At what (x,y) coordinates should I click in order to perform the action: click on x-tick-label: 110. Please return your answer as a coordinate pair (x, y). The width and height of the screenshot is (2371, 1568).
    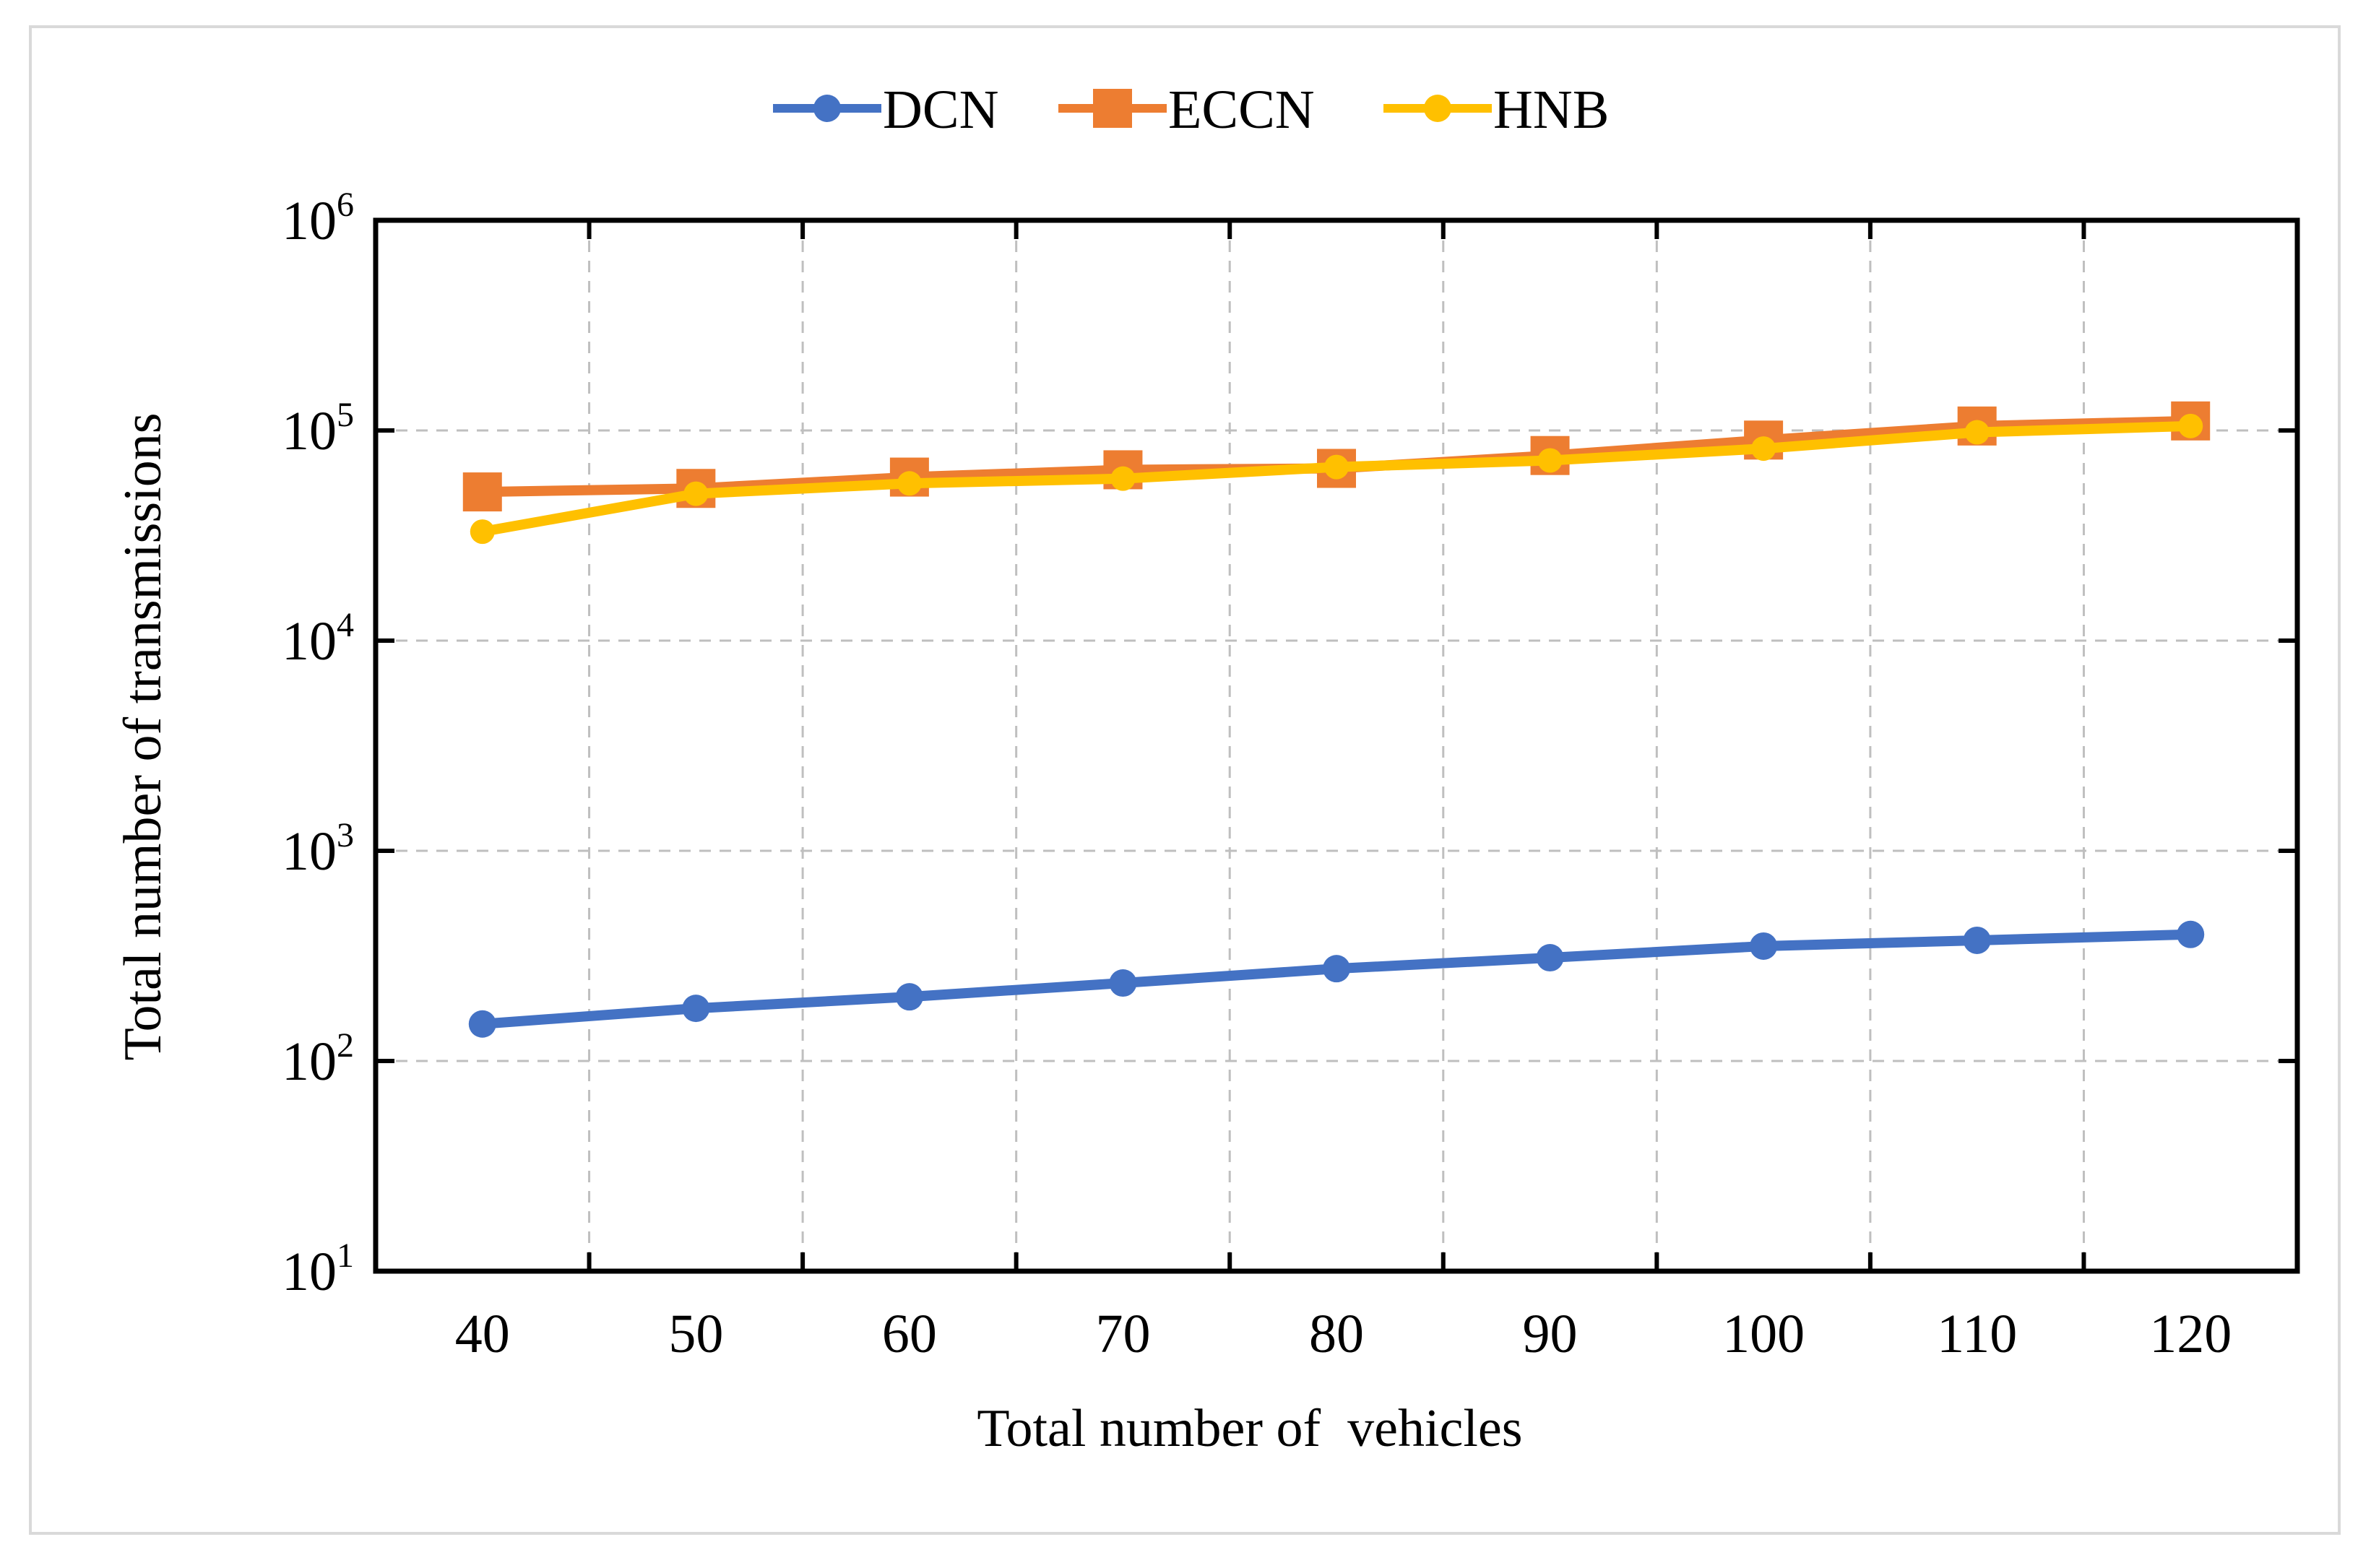
    Looking at the image, I should click on (1977, 1334).